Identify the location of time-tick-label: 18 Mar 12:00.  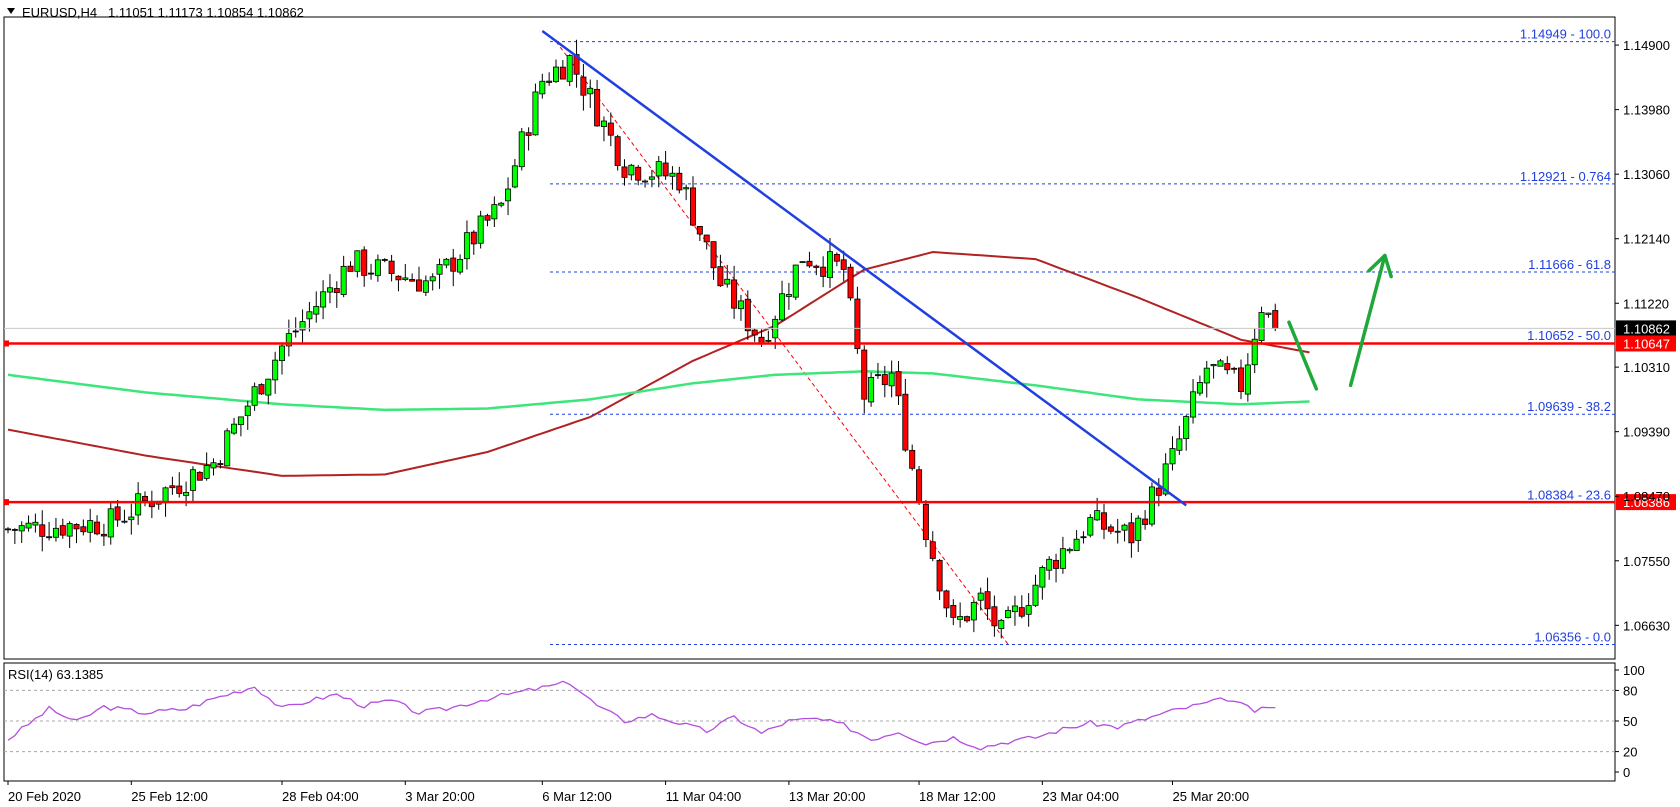
(957, 796).